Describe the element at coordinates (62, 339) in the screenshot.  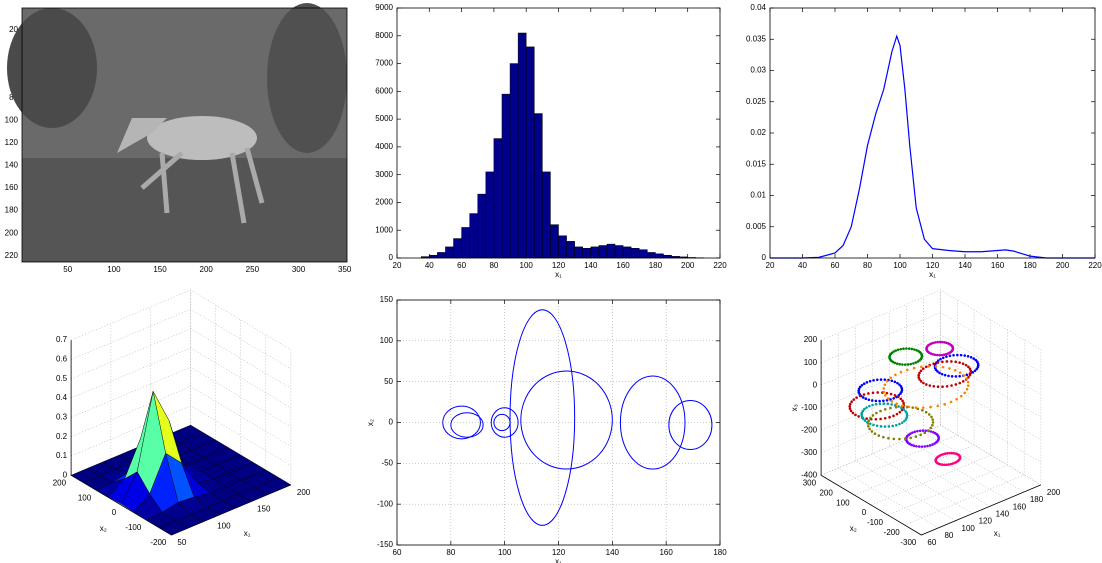
I see `z-tick-label: 0.7` at that location.